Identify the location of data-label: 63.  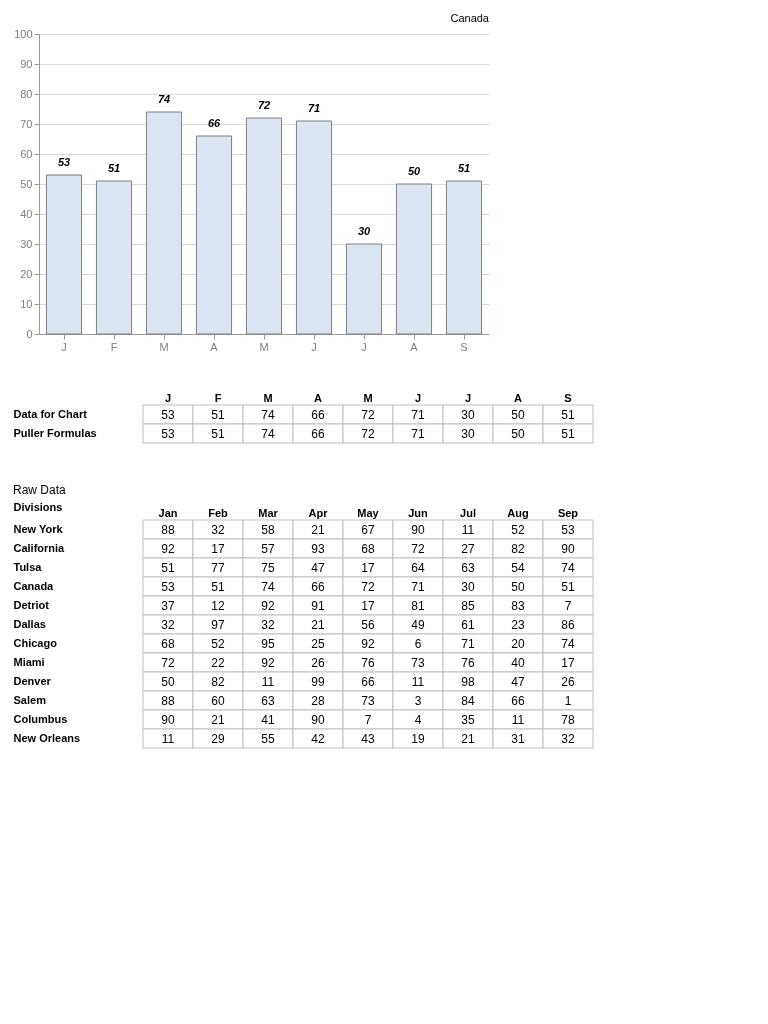
(268, 700).